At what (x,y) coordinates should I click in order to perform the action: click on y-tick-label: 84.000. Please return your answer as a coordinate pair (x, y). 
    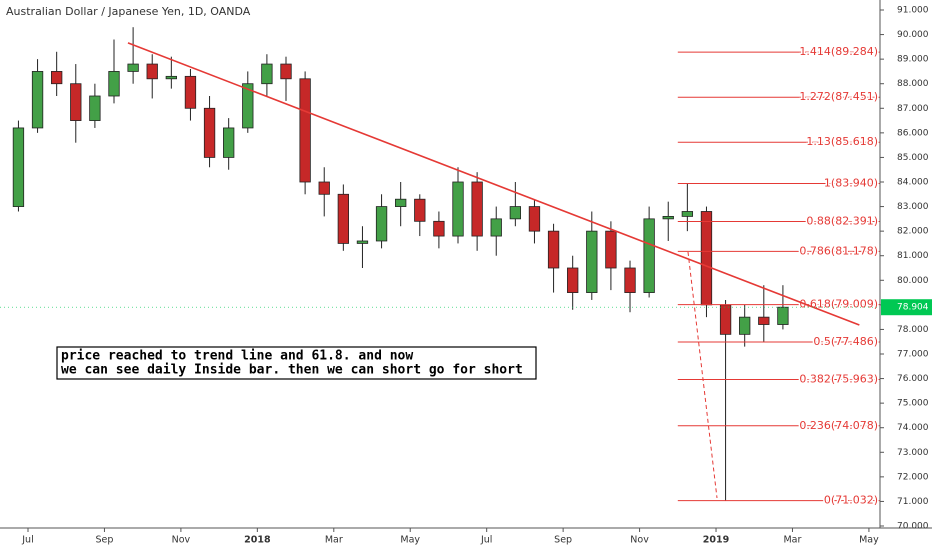
    Looking at the image, I should click on (913, 183).